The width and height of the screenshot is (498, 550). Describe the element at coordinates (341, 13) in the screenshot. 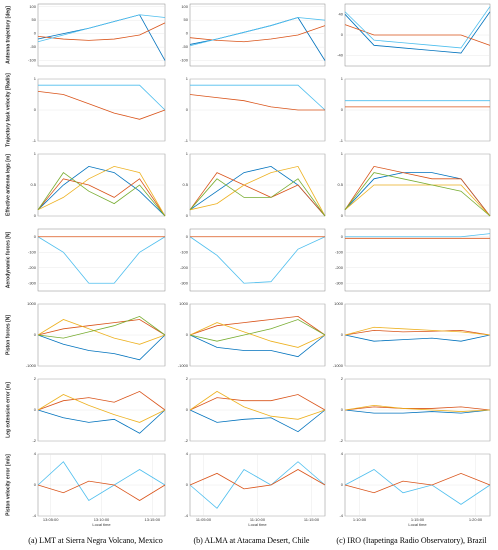

I see `y-tick-label: 40` at that location.